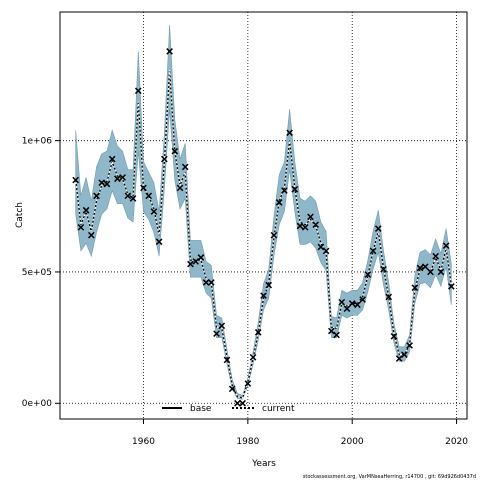  What do you see at coordinates (37, 273) in the screenshot?
I see `y-tick-label: 5e+05` at bounding box center [37, 273].